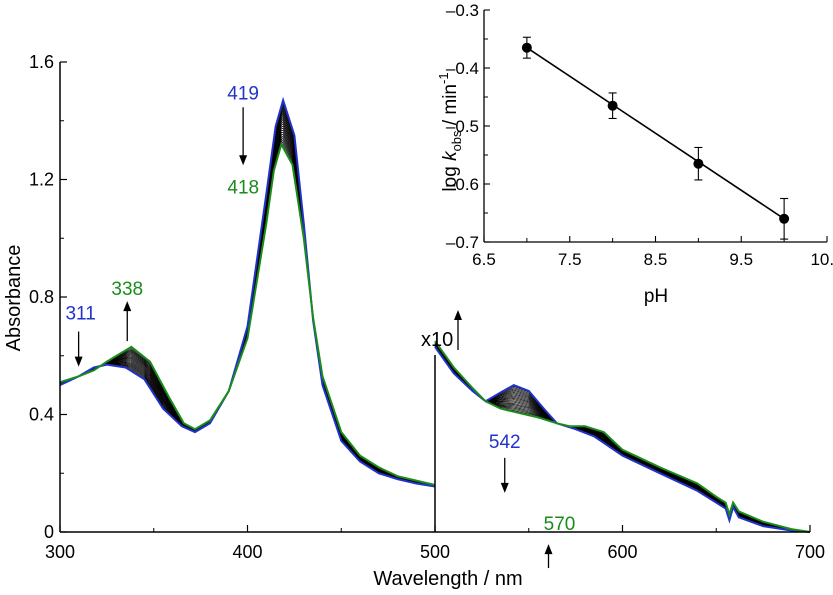 The width and height of the screenshot is (833, 595). What do you see at coordinates (504, 475) in the screenshot?
I see `arrow-542-down` at bounding box center [504, 475].